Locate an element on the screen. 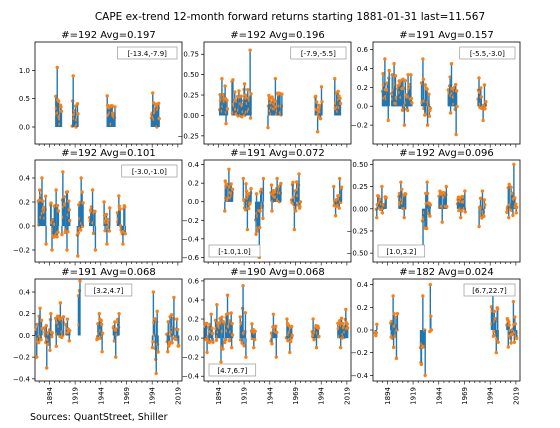  y-tick-label: 0.6 is located at coordinates (194, 281).